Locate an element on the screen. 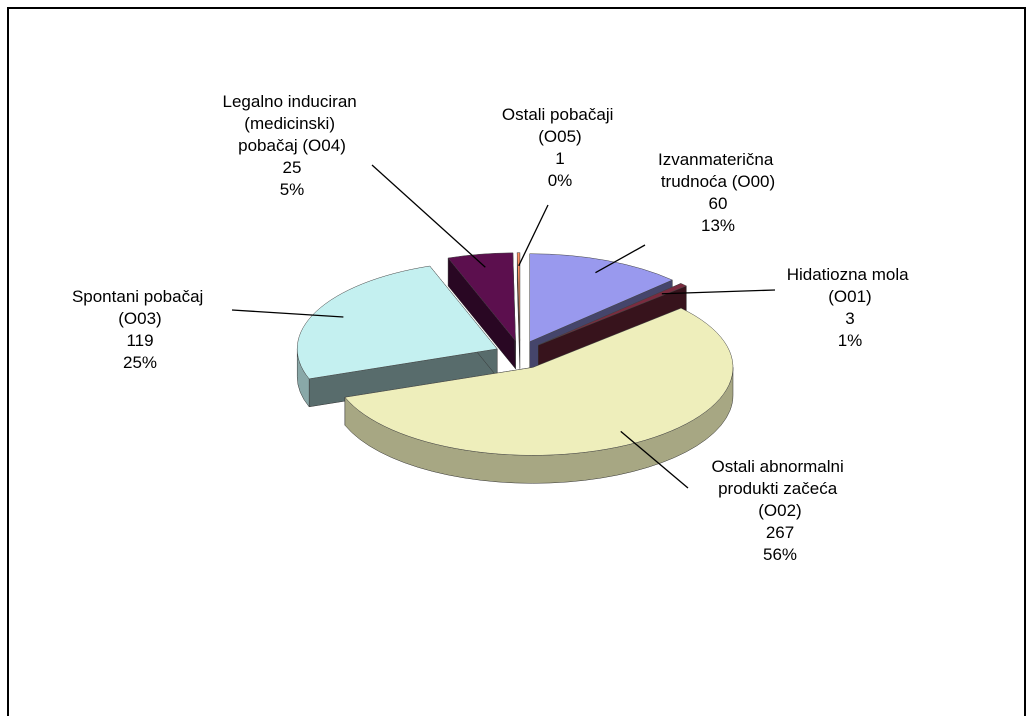 This screenshot has width=1033, height=721. category-label: Ostali abnormalni produkti začeća (O02) is located at coordinates (779, 488).